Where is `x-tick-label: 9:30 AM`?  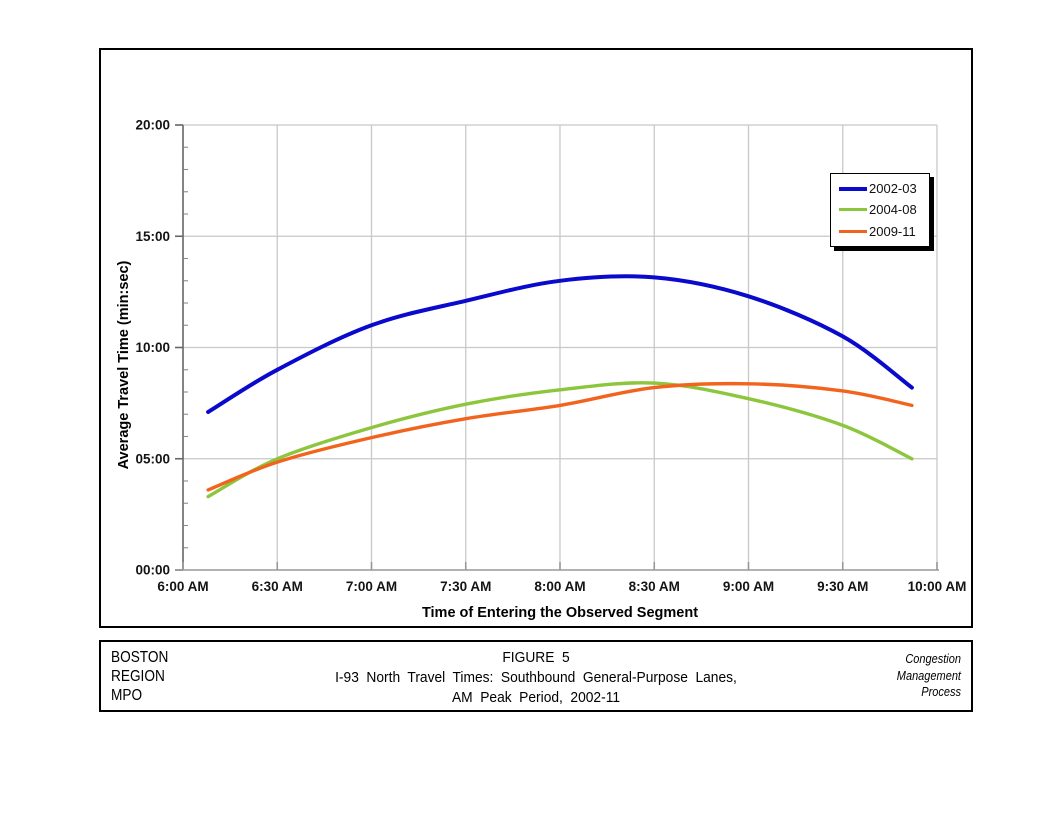 x-tick-label: 9:30 AM is located at coordinates (842, 586).